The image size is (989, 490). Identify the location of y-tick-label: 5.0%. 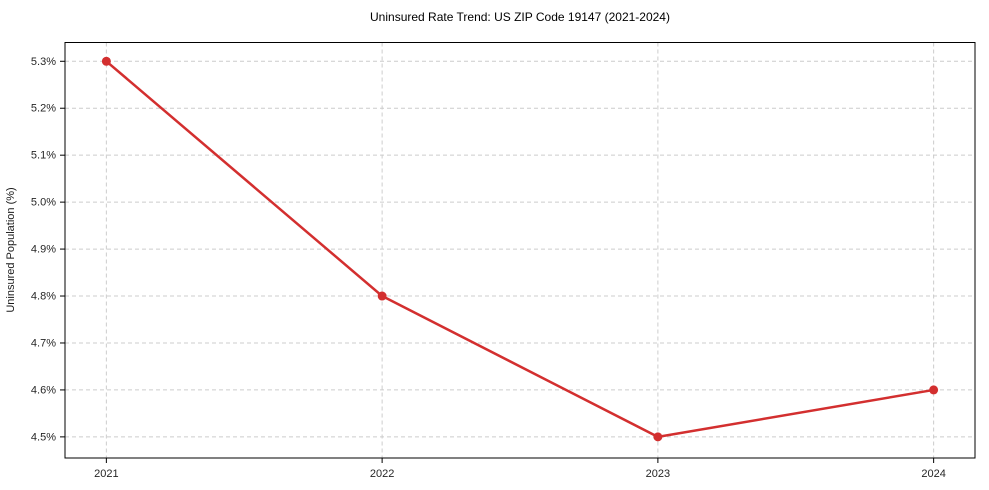
(43, 203).